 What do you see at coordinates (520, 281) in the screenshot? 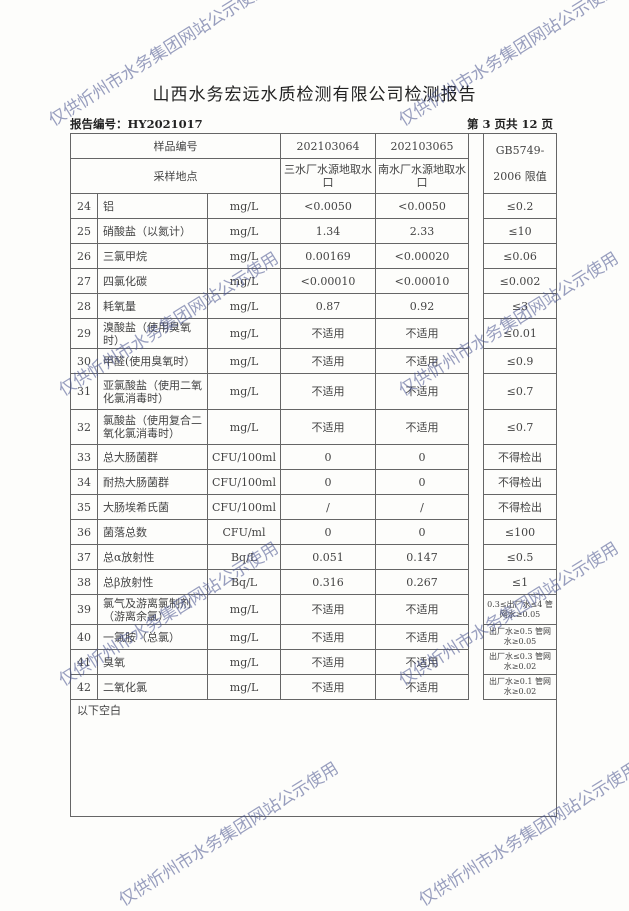
I see `limit-value: ≤0.002` at bounding box center [520, 281].